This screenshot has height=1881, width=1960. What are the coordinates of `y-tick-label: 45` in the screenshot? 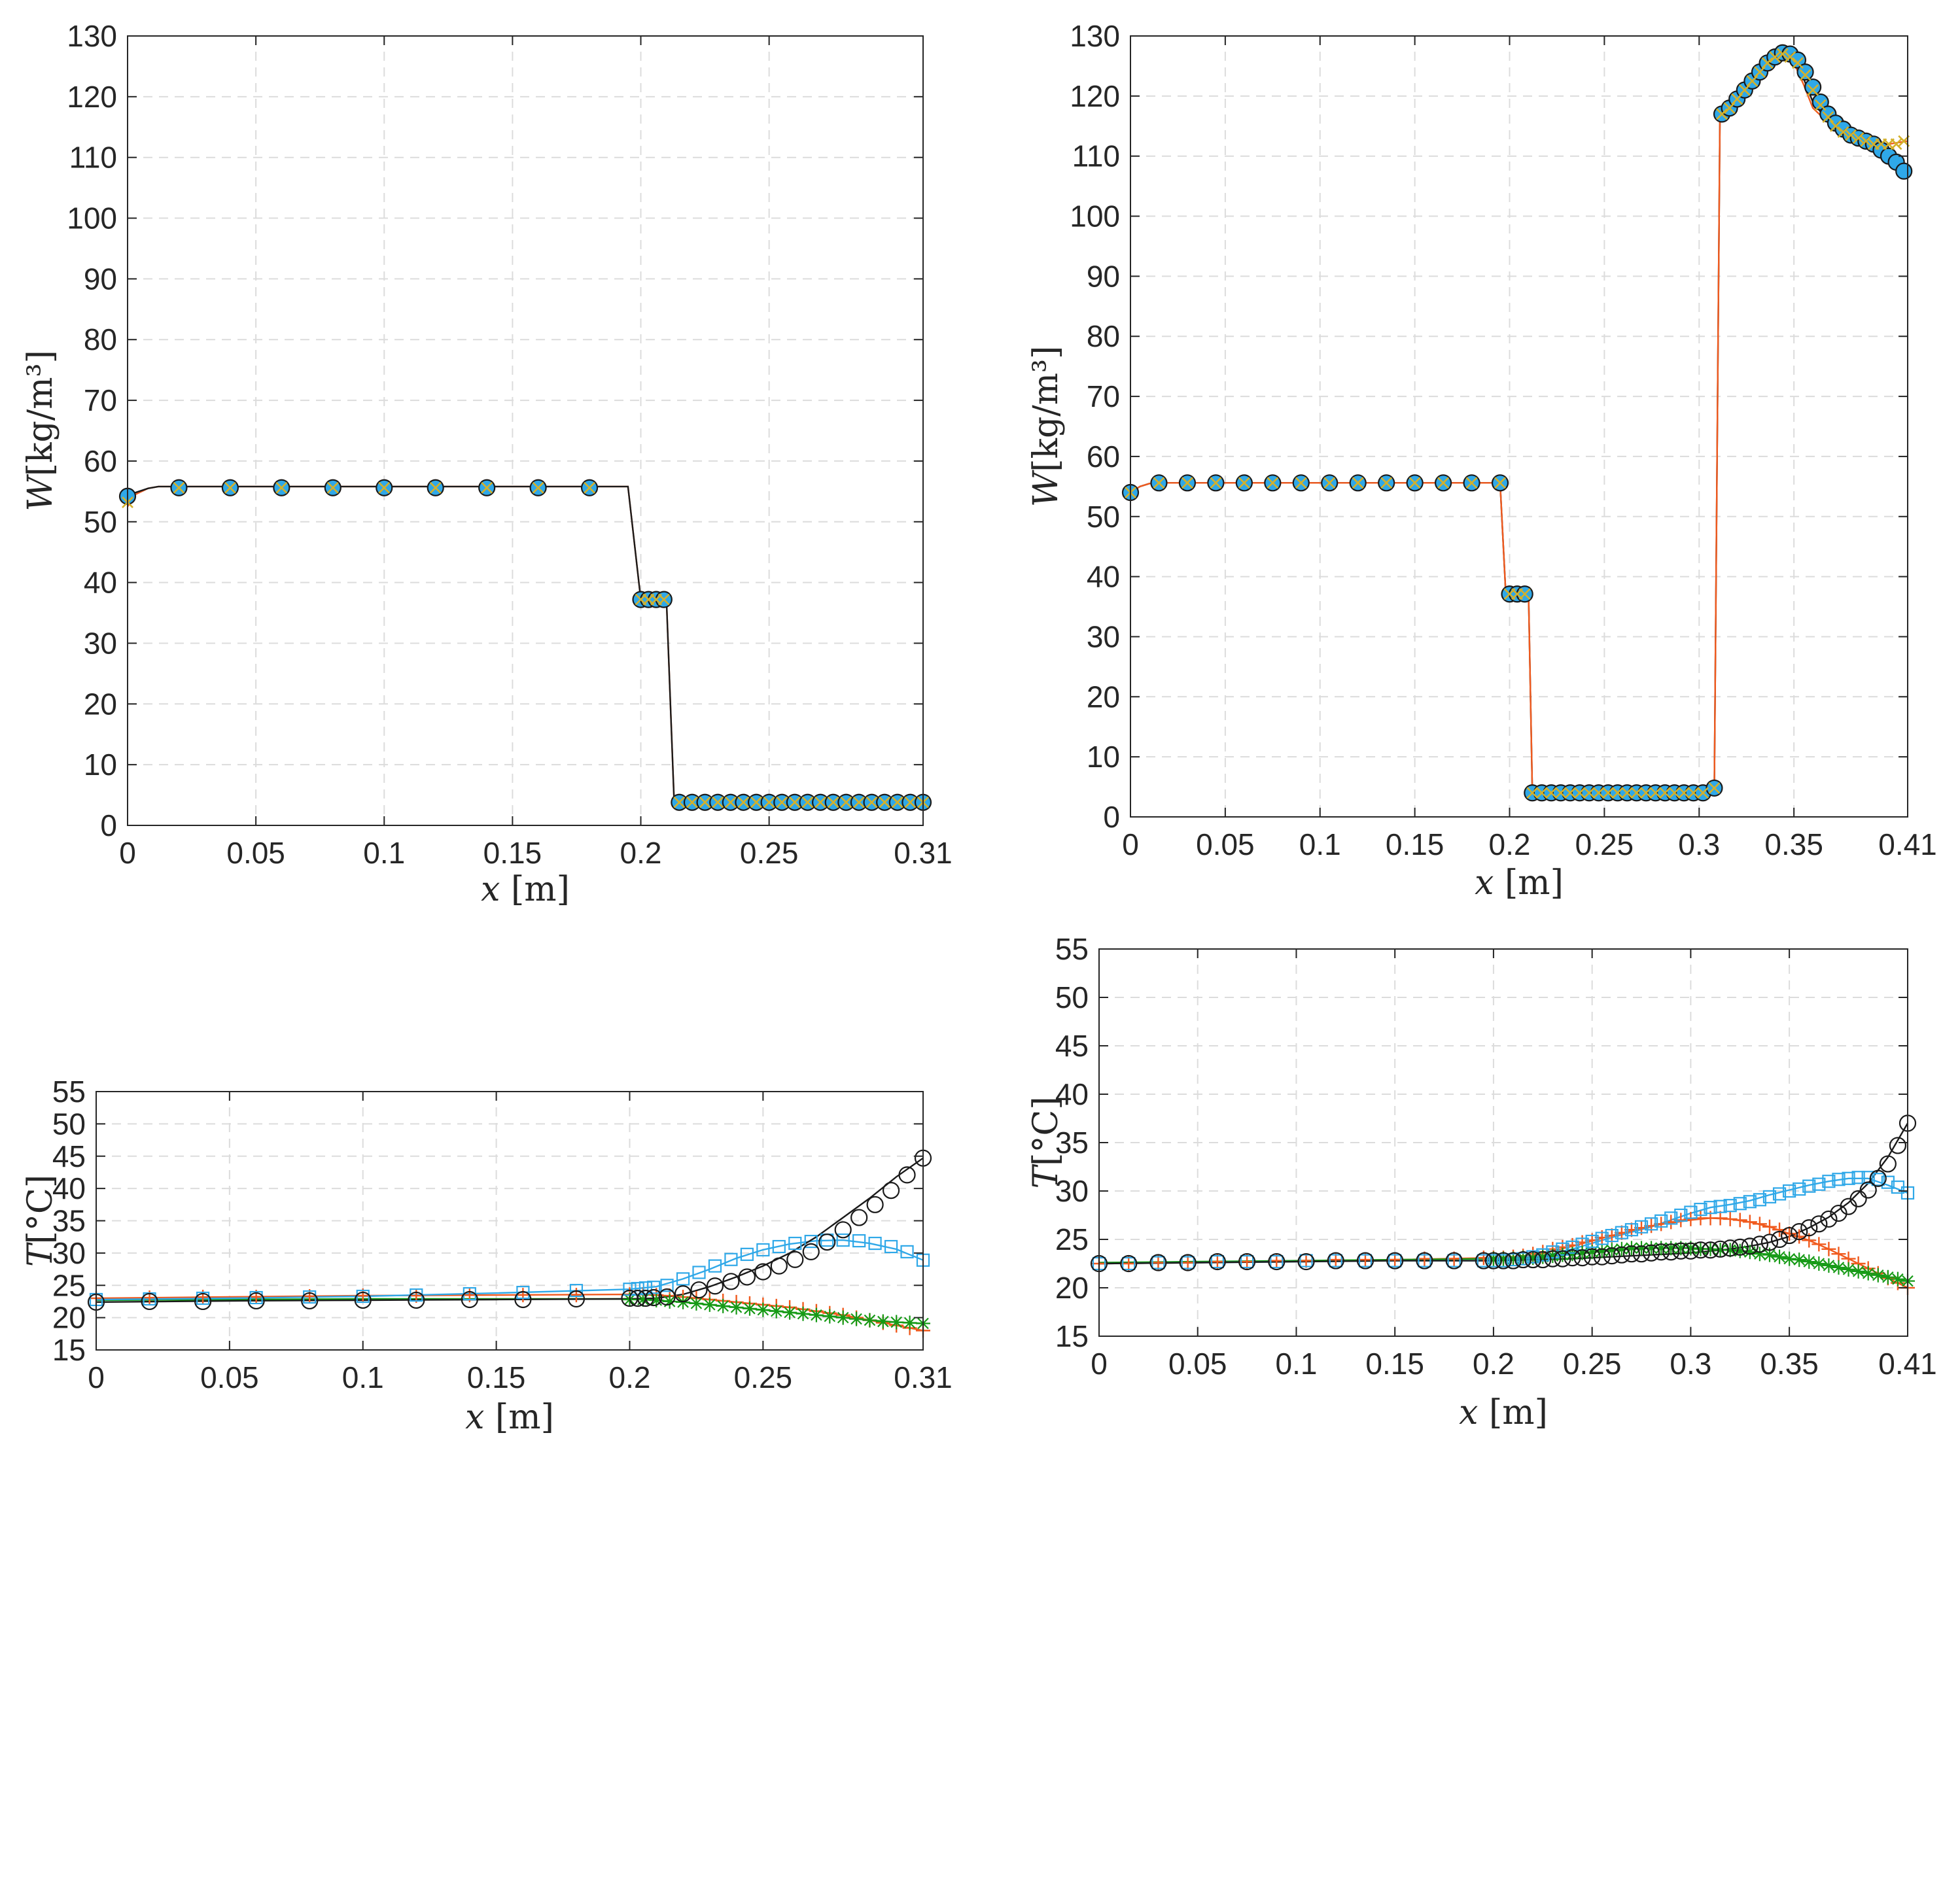 It's located at (1072, 1046).